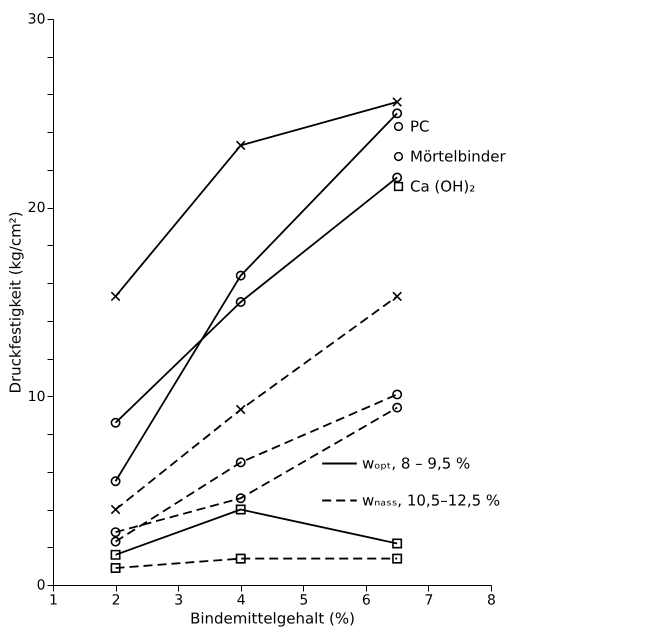 The height and width of the screenshot is (632, 656). Describe the element at coordinates (37, 20) in the screenshot. I see `y-tick-label: 30` at that location.